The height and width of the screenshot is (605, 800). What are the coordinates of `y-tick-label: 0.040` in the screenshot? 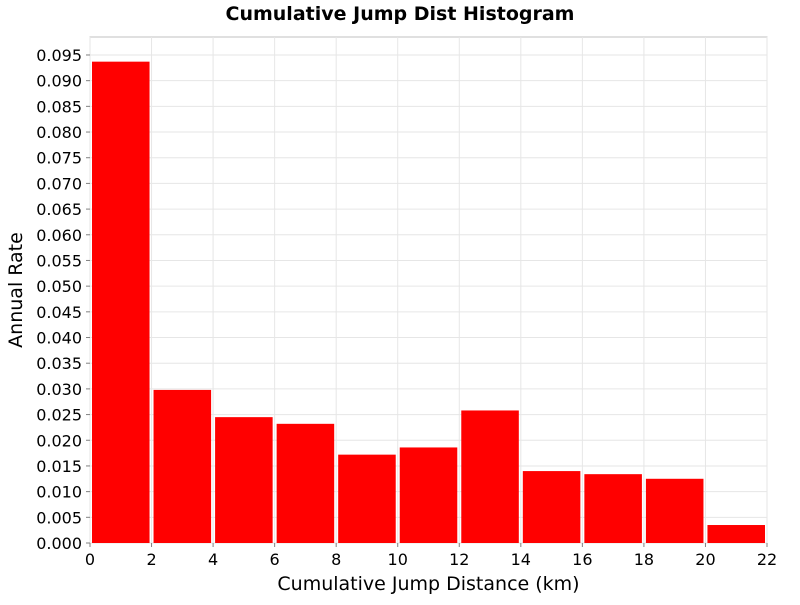 It's located at (59, 338).